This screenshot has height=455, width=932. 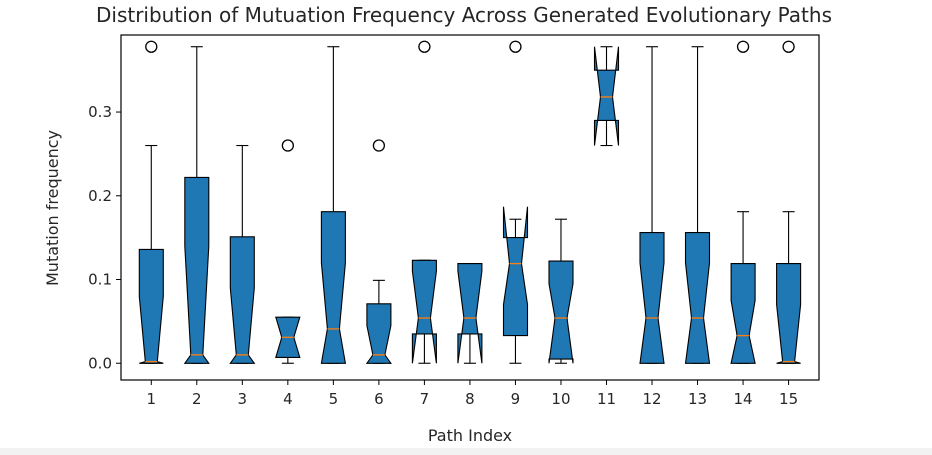 What do you see at coordinates (470, 435) in the screenshot?
I see `x-axis-label: Path Index` at bounding box center [470, 435].